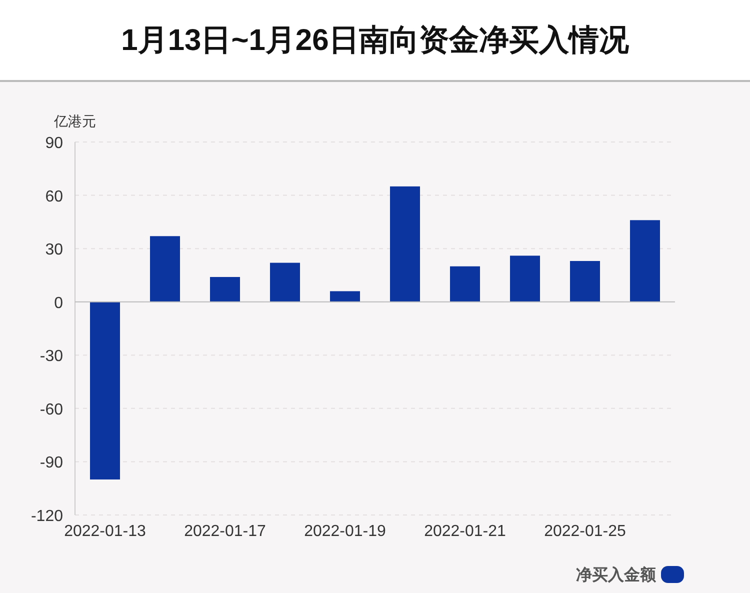  What do you see at coordinates (225, 531) in the screenshot?
I see `x-tick-label: 2022-01-17` at bounding box center [225, 531].